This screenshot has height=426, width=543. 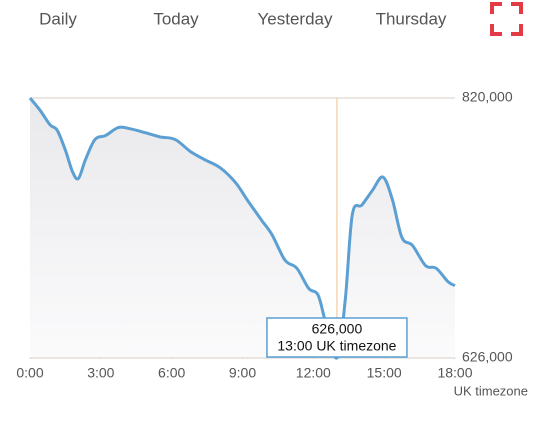 What do you see at coordinates (384, 373) in the screenshot?
I see `x-tick-label: 15:00` at bounding box center [384, 373].